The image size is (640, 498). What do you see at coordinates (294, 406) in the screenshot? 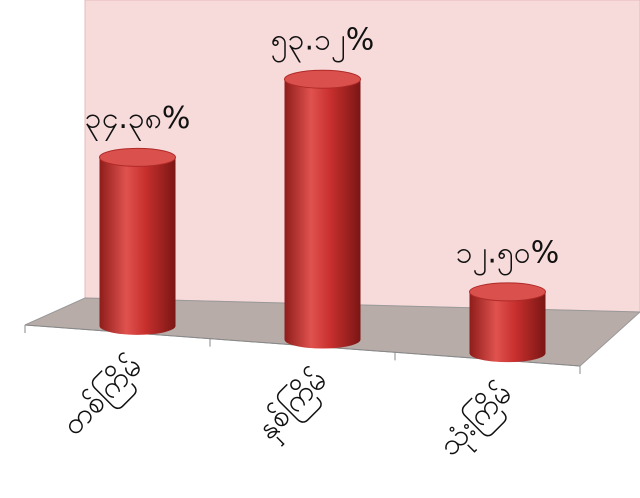
I see `x-tick-label: နှစ်ကြိမ်` at bounding box center [294, 406].